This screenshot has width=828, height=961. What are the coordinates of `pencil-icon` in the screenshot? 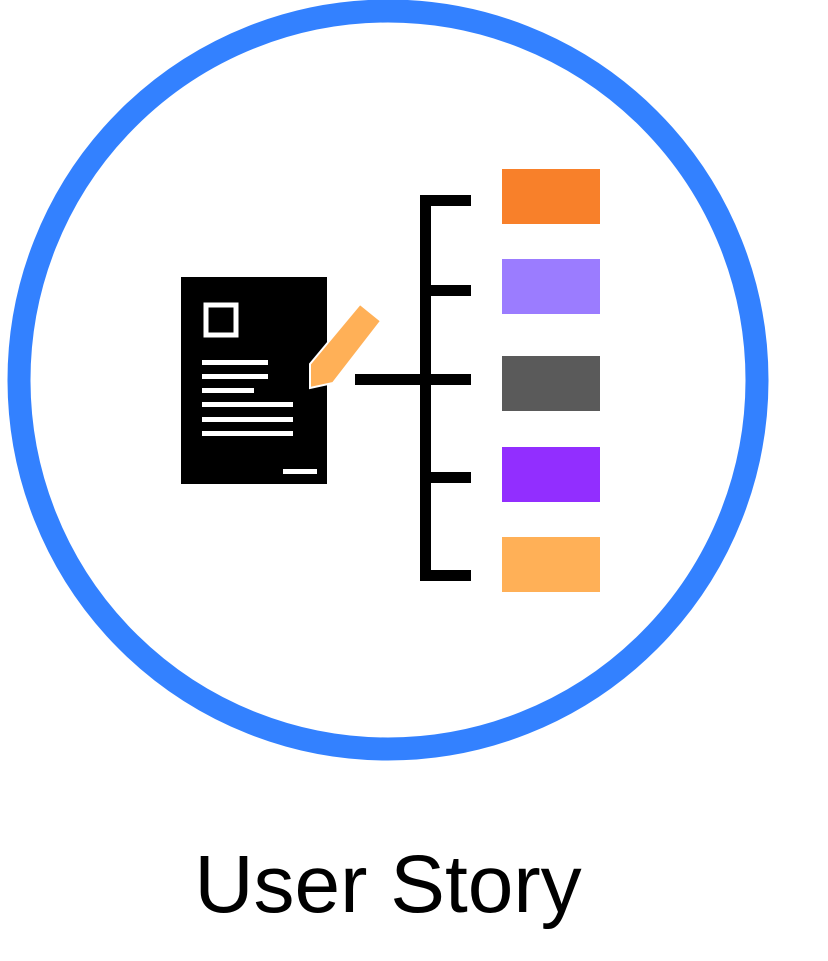 It's located at (346, 346).